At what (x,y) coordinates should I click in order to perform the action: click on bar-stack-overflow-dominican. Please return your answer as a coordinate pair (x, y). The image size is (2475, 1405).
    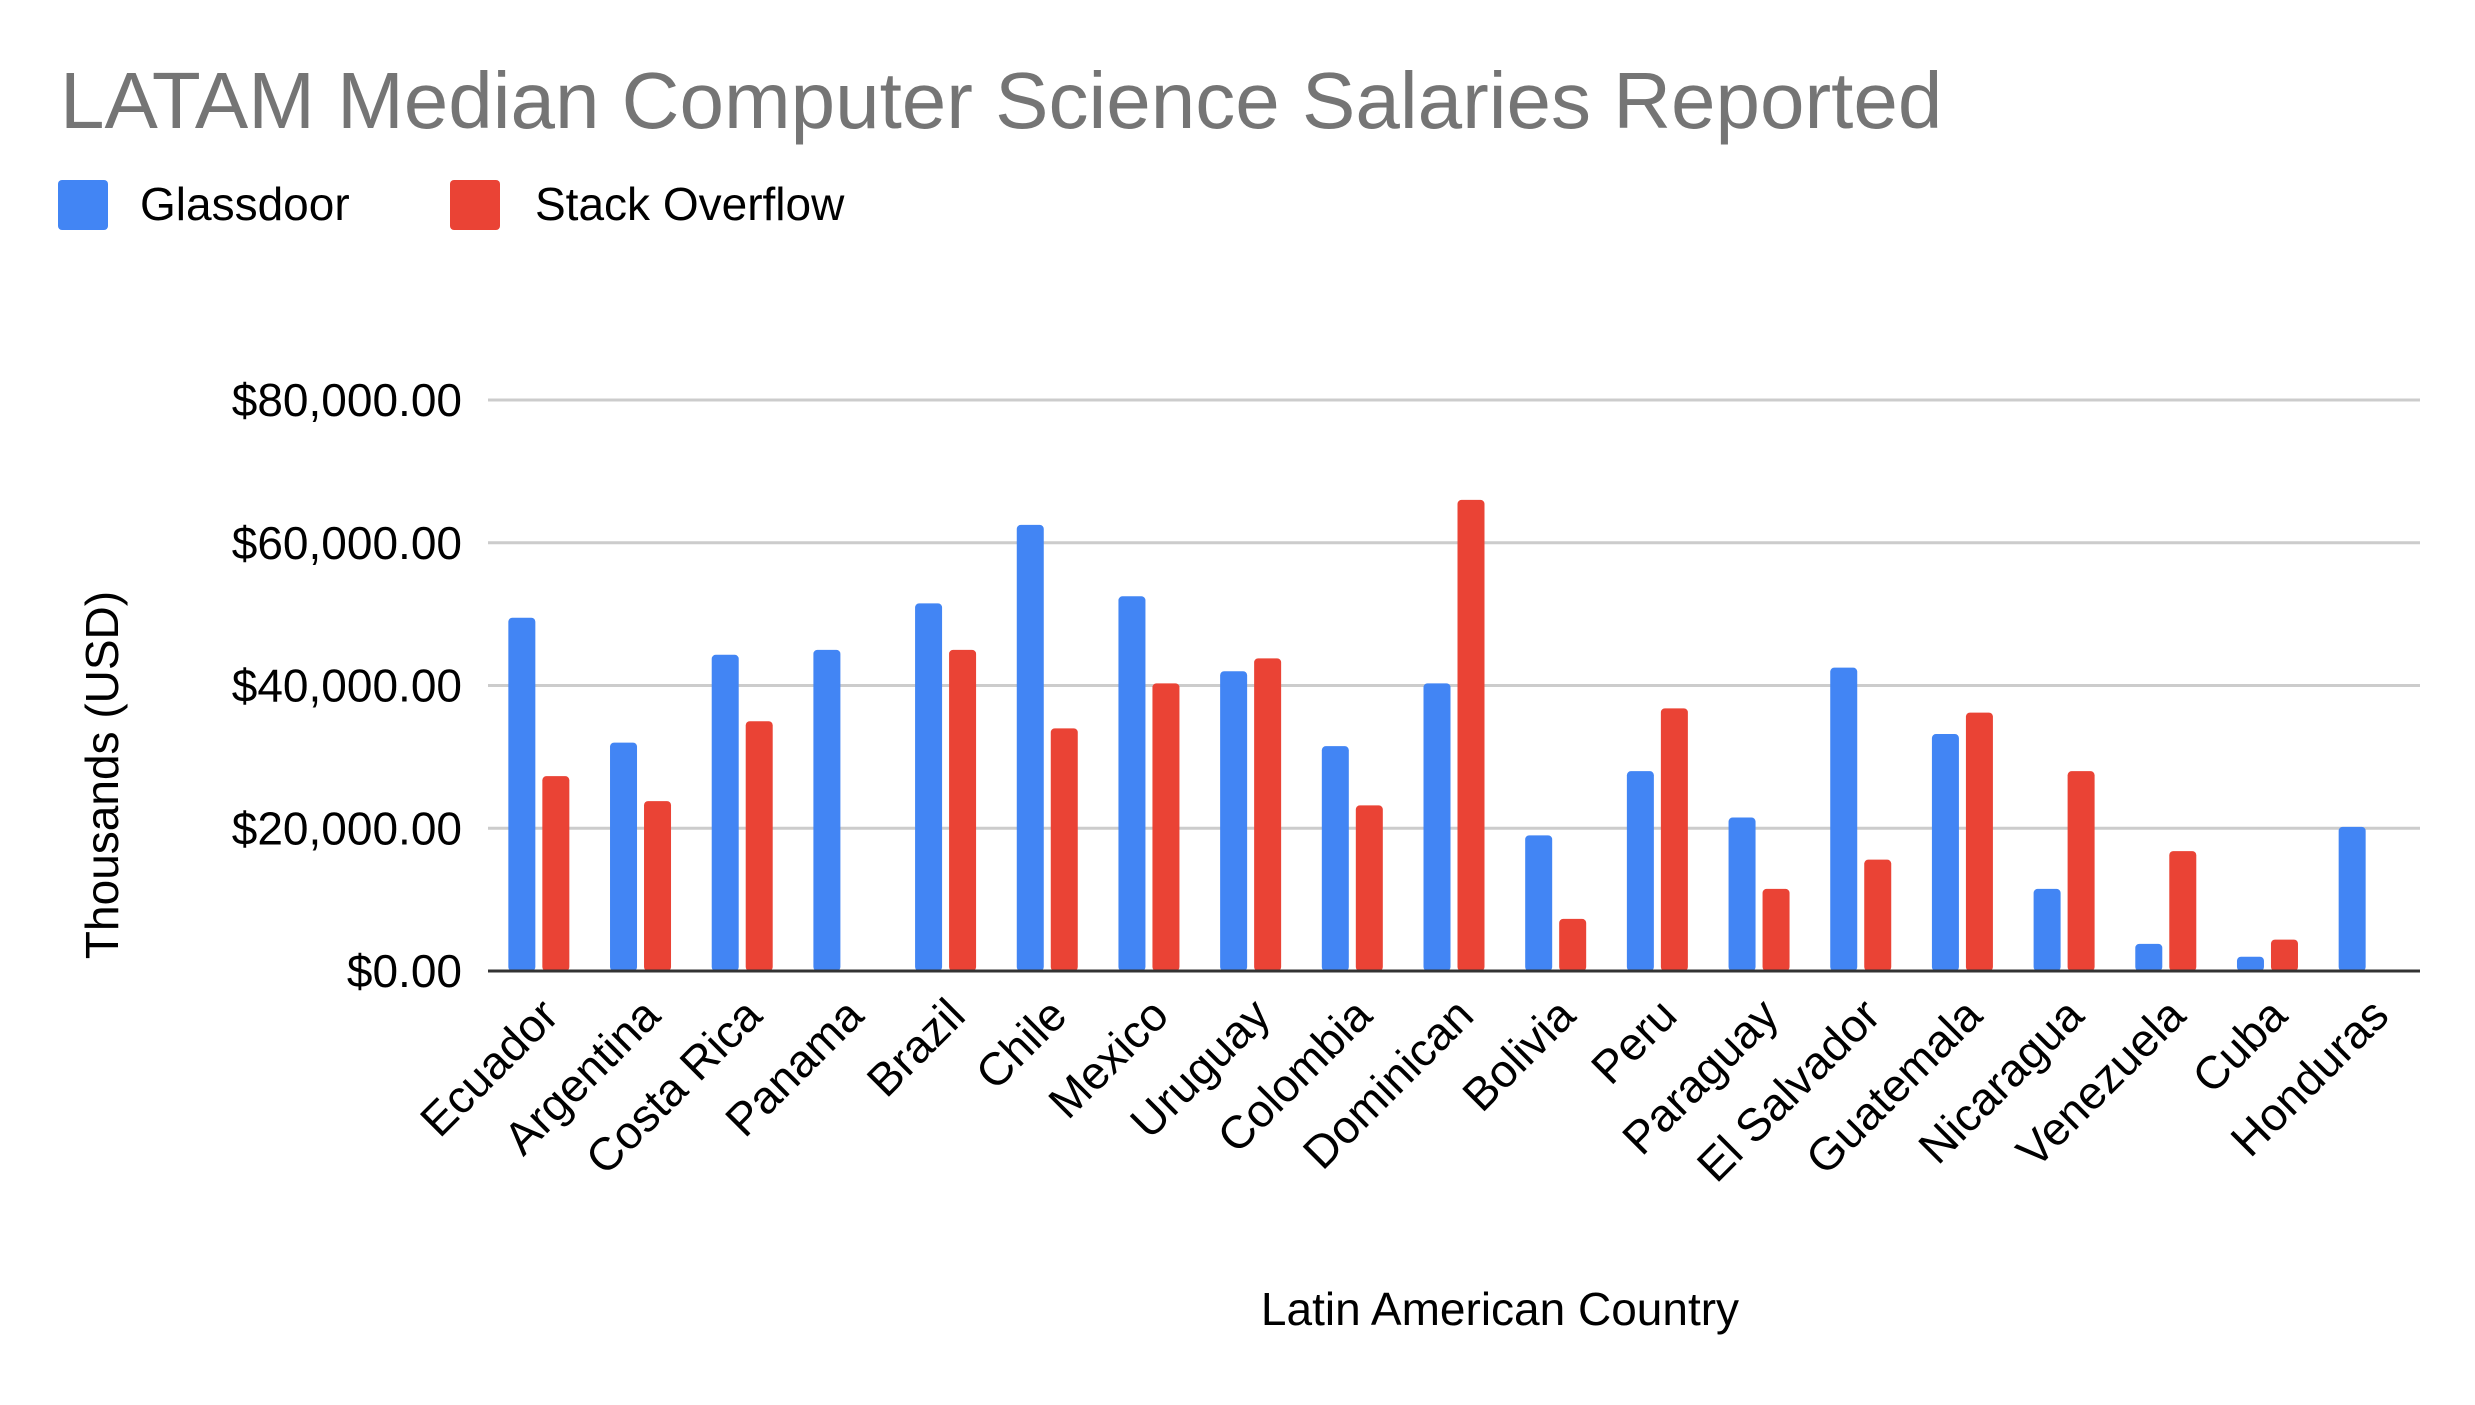
    Looking at the image, I should click on (1471, 735).